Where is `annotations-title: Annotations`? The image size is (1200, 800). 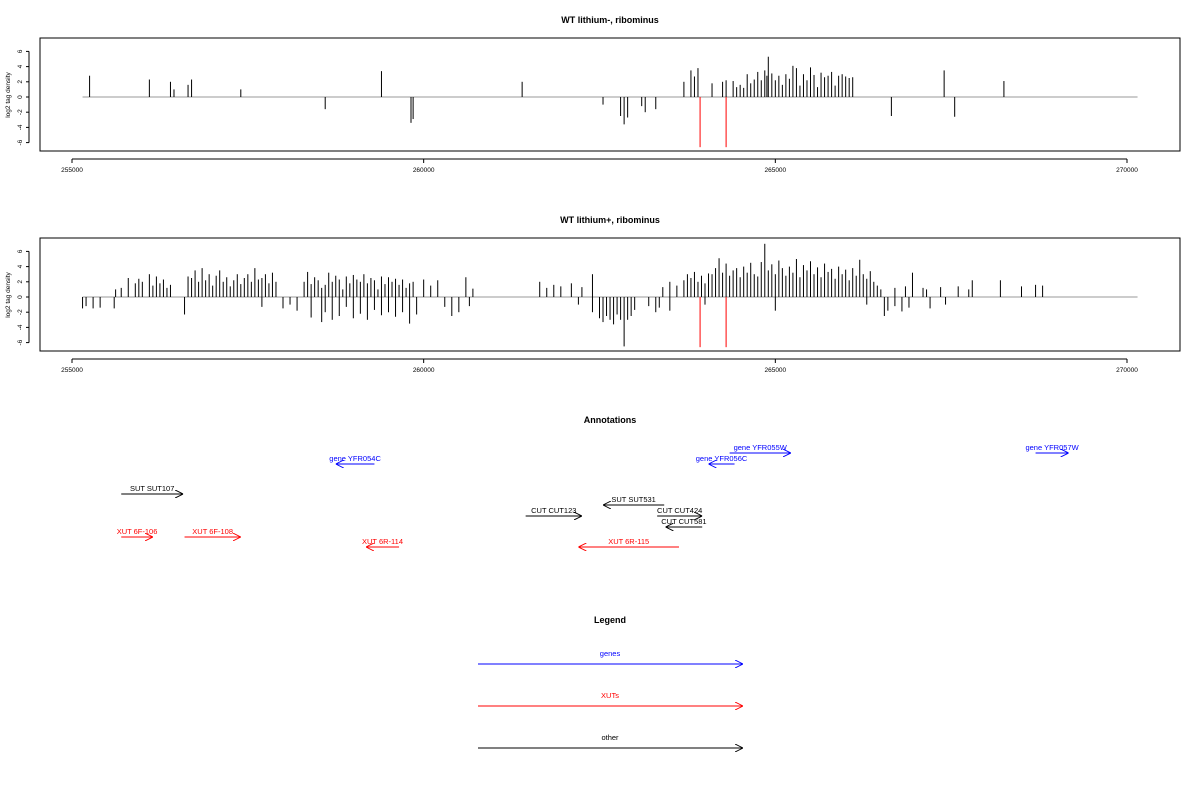 annotations-title: Annotations is located at coordinates (610, 420).